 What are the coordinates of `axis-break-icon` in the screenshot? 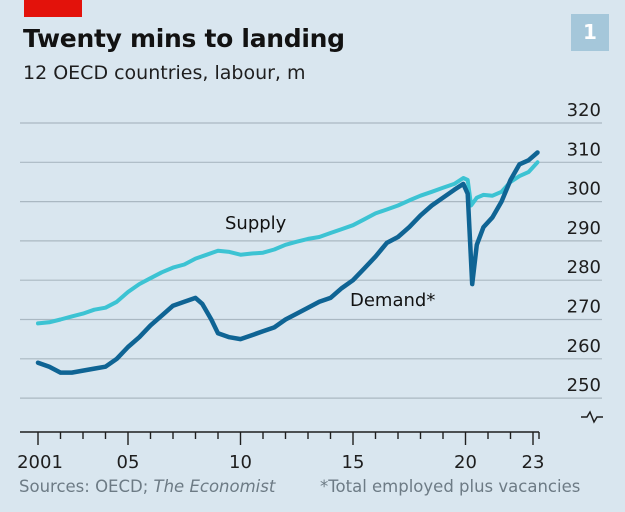 It's located at (592, 417).